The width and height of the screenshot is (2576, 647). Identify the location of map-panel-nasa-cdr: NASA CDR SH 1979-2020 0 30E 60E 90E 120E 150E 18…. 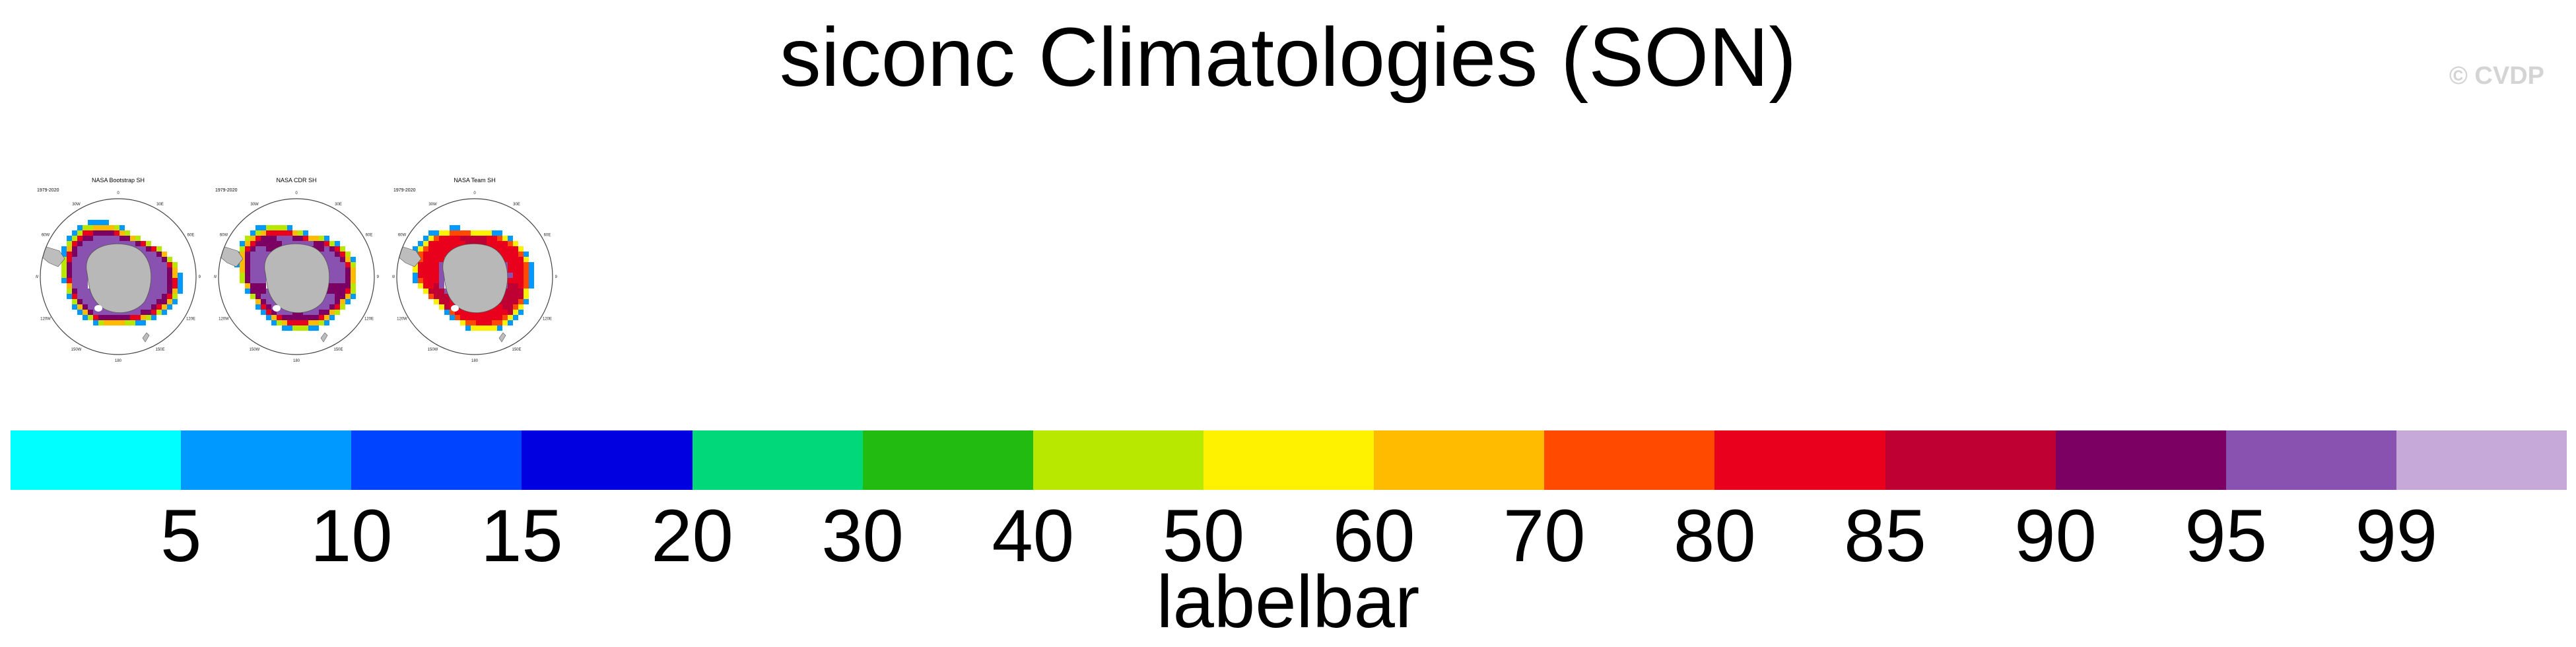
(297, 269).